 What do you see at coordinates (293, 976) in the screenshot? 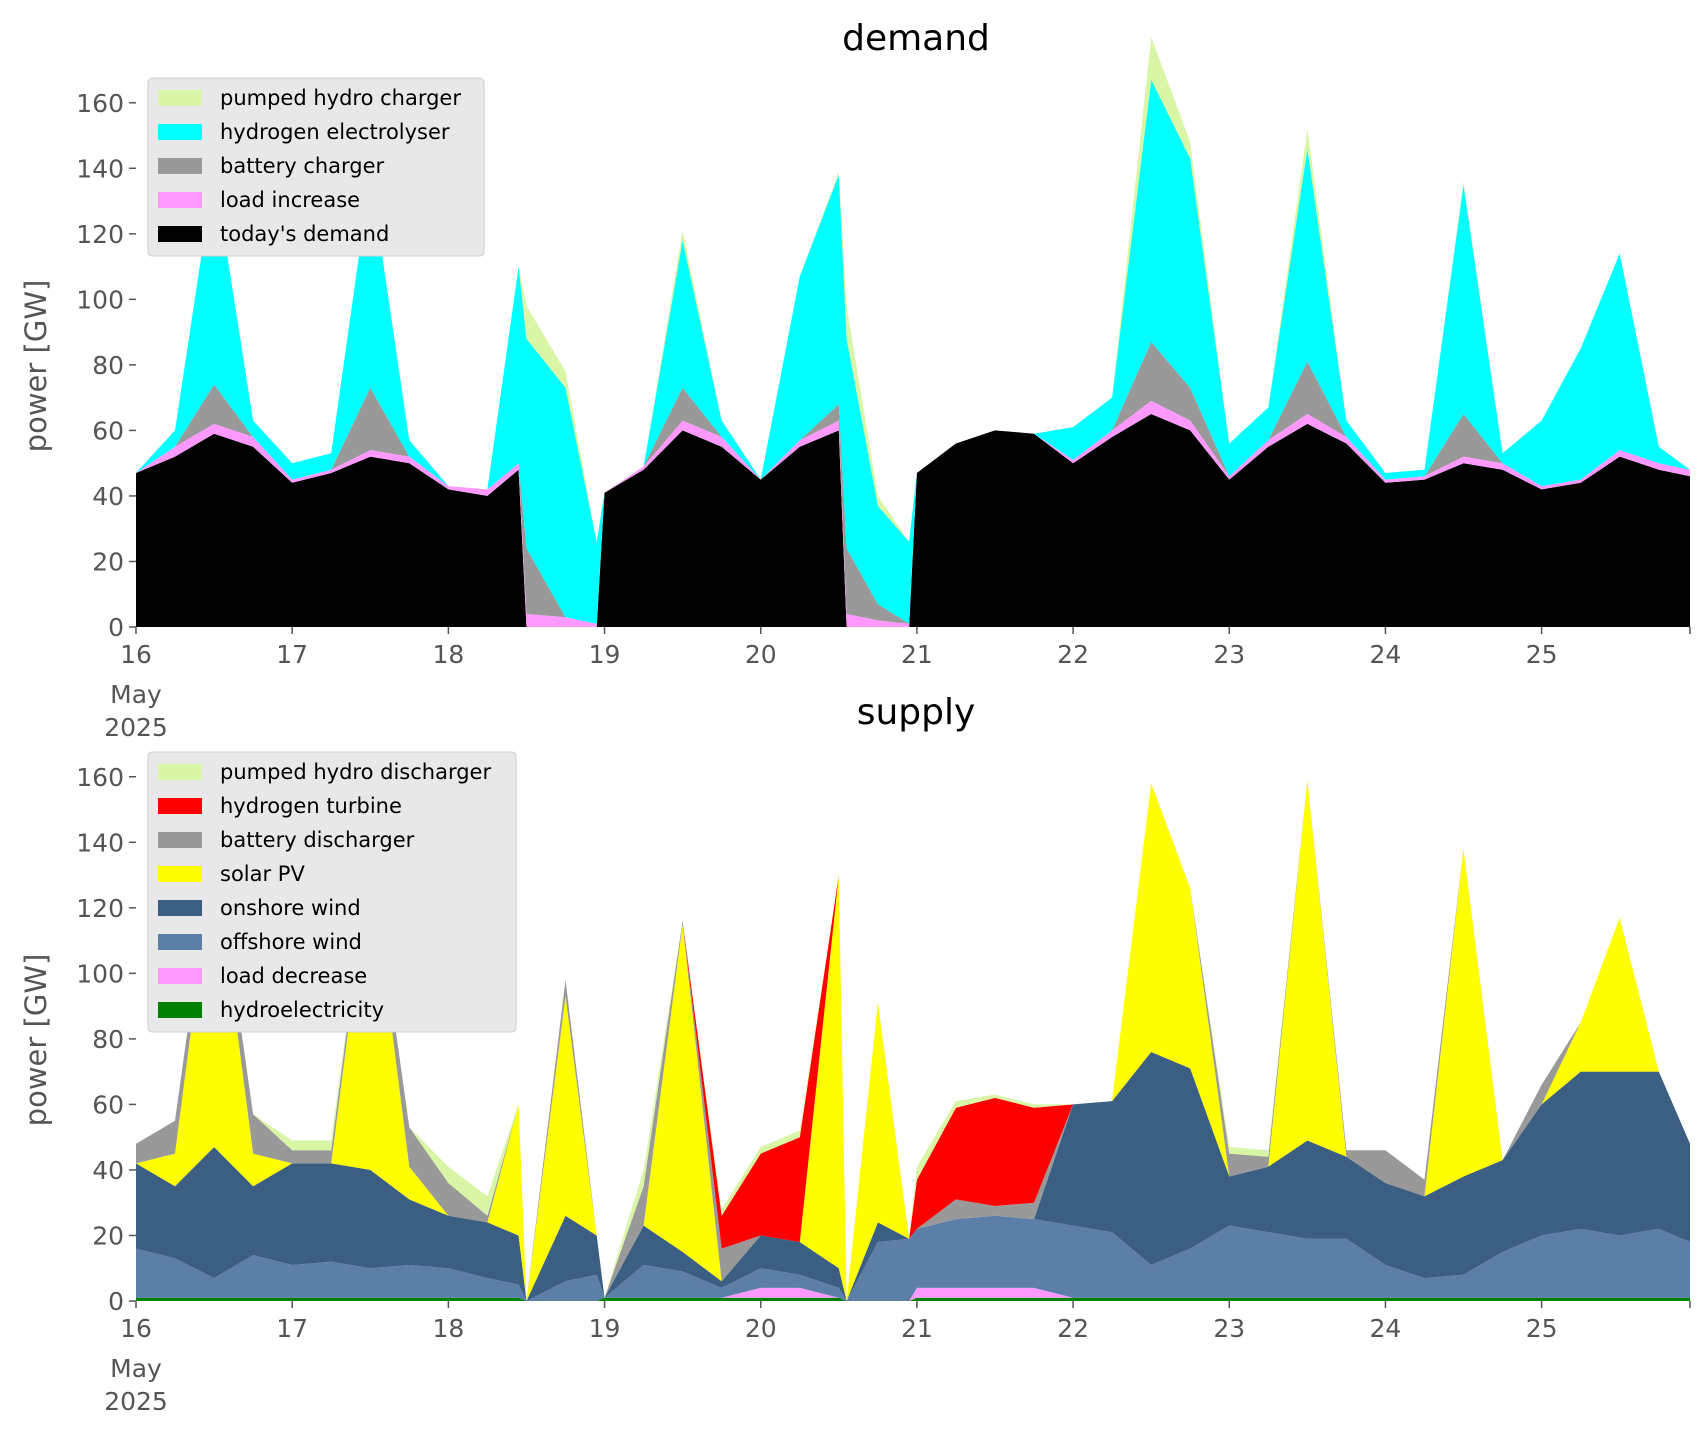
I see `legend-label-load-decrease: load decrease` at bounding box center [293, 976].